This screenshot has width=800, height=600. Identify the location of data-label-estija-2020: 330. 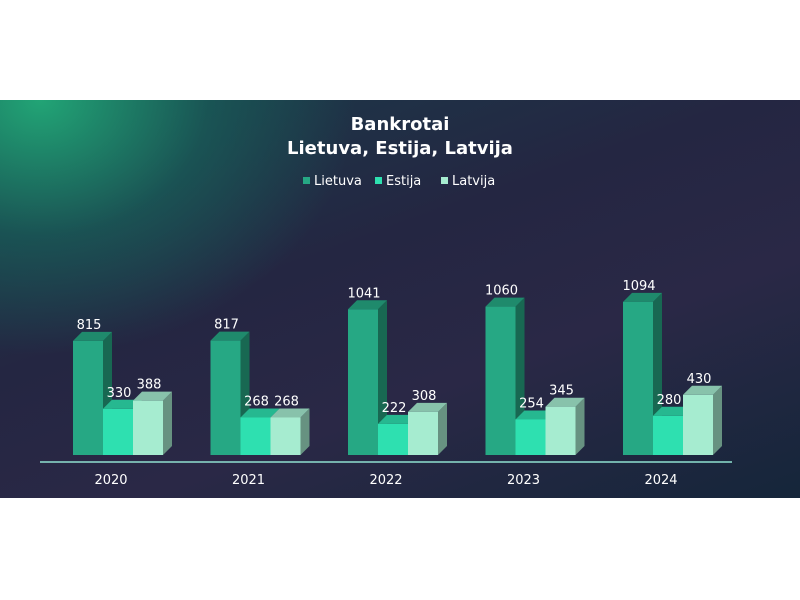
(119, 393).